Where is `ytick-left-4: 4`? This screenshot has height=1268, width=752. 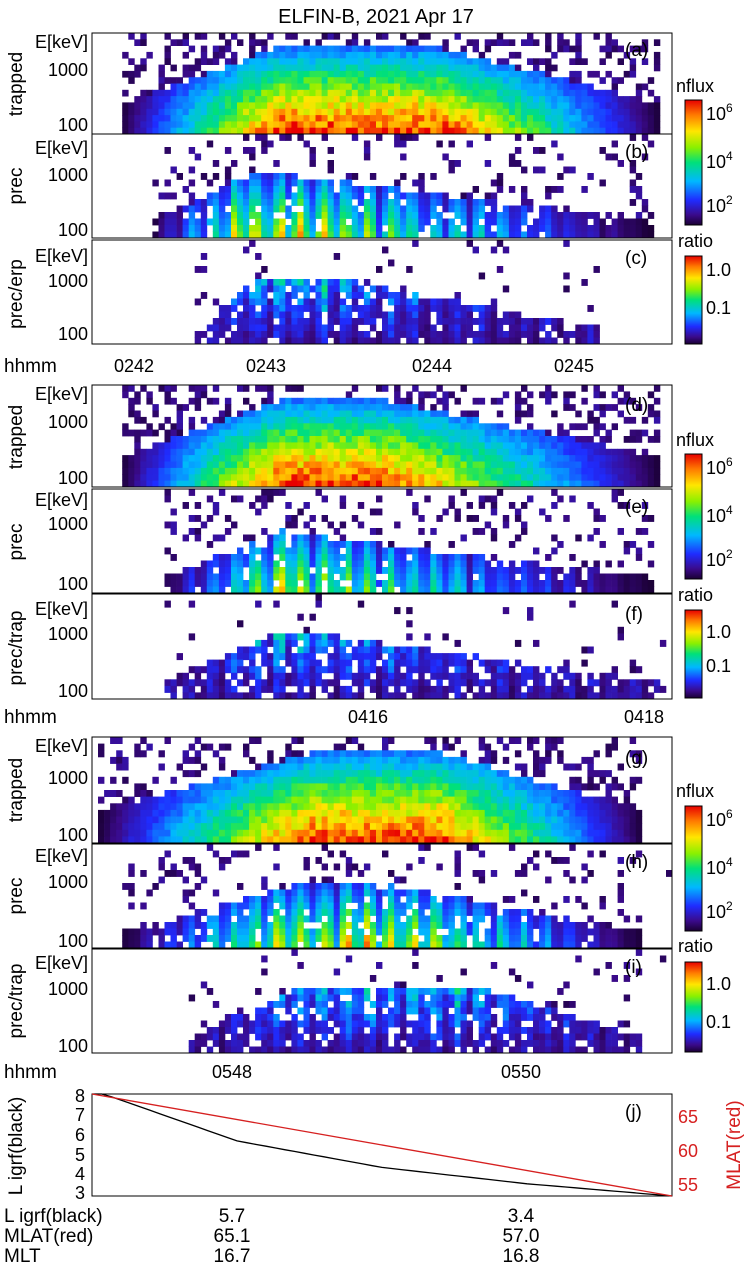
ytick-left-4: 4 is located at coordinates (80, 1174).